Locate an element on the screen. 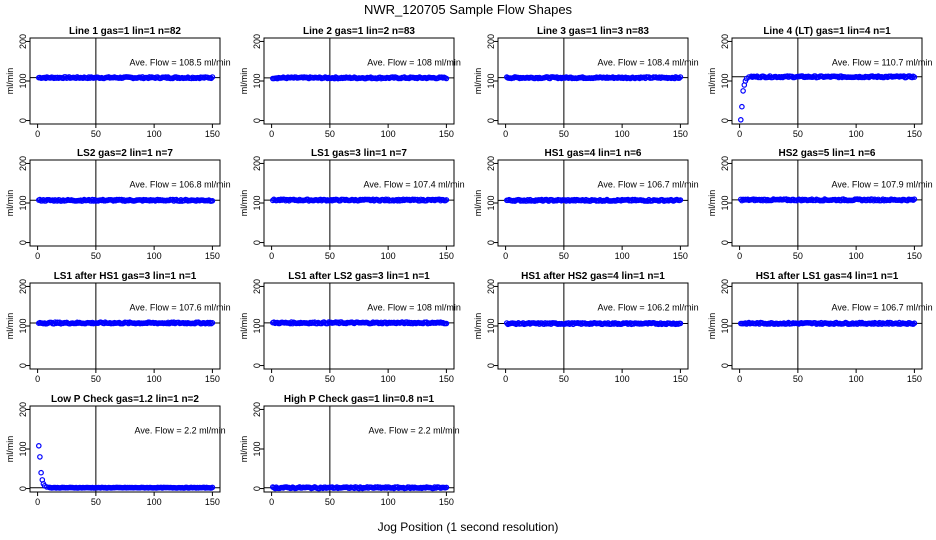 Image resolution: width=936 pixels, height=540 pixels. average-flow-label: Ave. Flow = 108.5 ml/min is located at coordinates (180, 63).